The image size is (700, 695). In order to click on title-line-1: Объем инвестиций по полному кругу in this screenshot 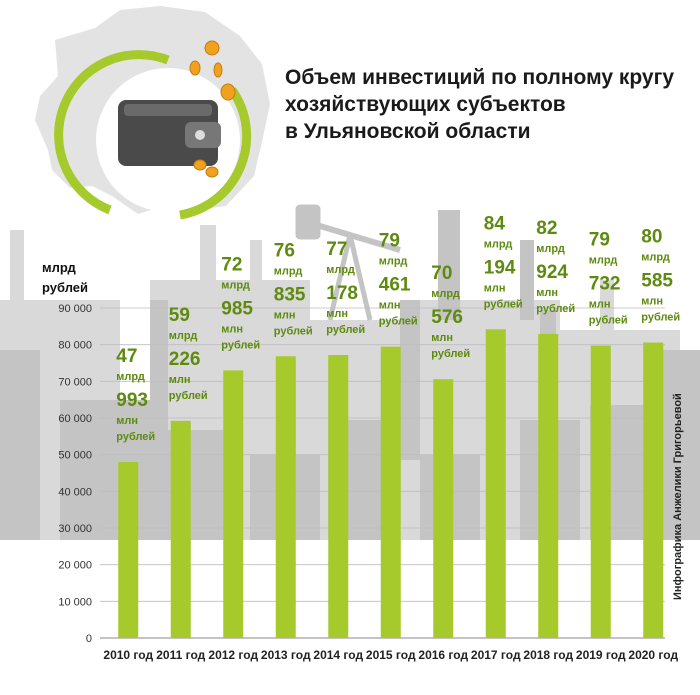, I will do `click(480, 77)`.